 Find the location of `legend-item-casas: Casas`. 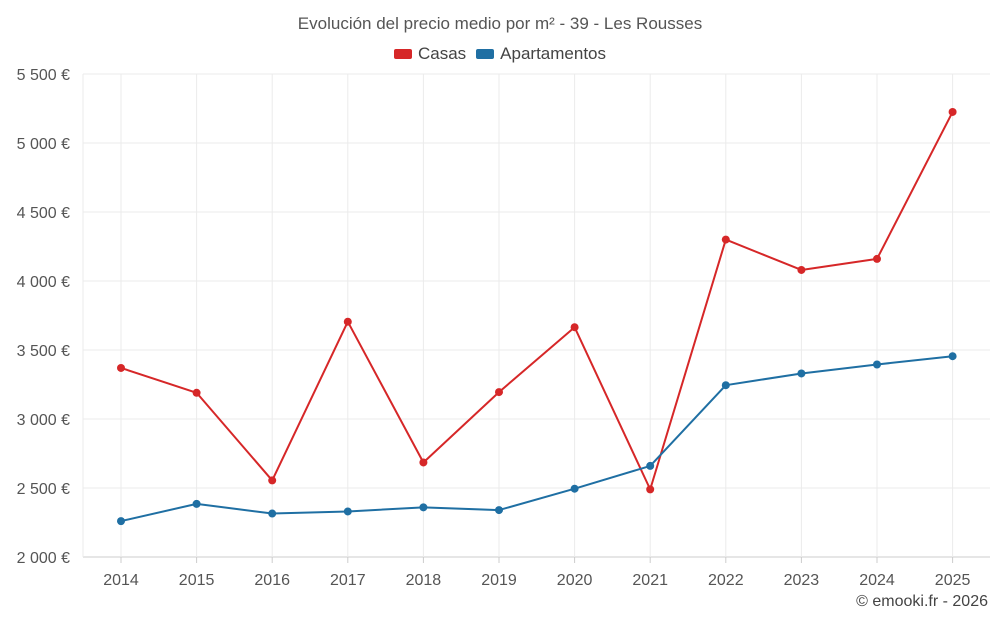

legend-item-casas: Casas is located at coordinates (430, 54).